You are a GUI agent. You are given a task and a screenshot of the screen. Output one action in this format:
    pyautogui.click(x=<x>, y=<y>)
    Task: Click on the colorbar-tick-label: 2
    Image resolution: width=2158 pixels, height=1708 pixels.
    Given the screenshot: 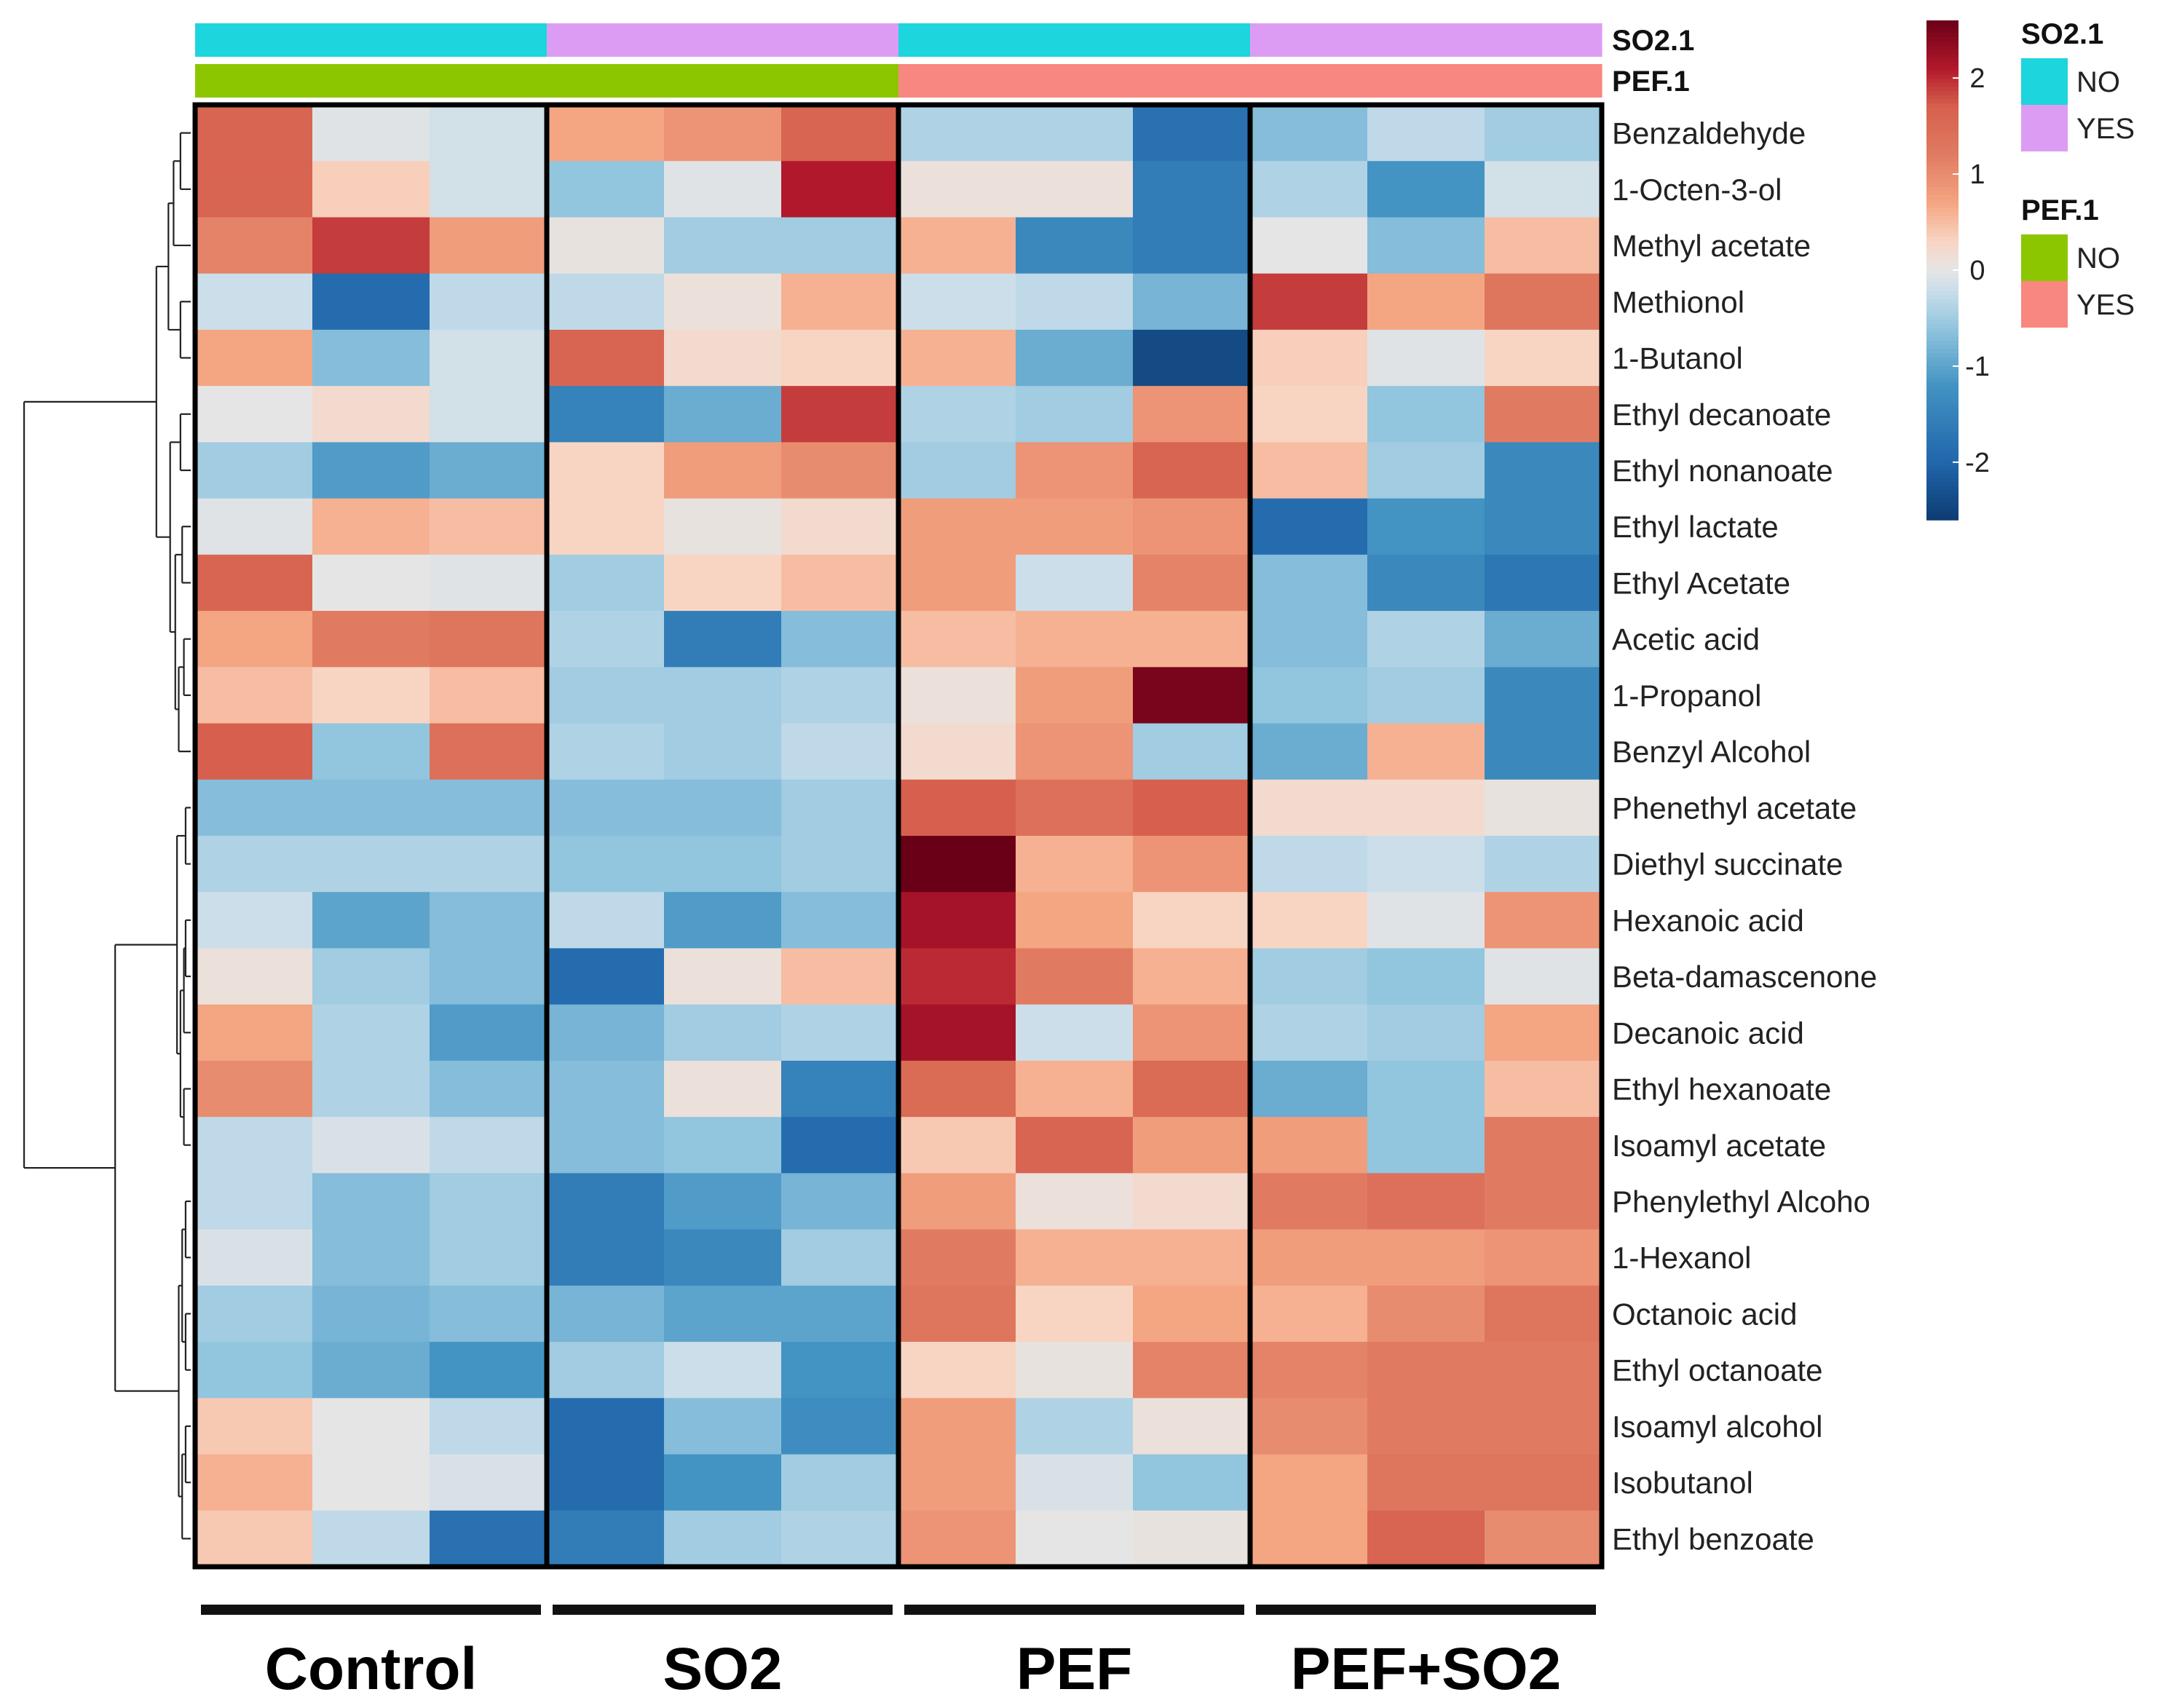 What is the action you would take?
    pyautogui.click(x=1977, y=79)
    